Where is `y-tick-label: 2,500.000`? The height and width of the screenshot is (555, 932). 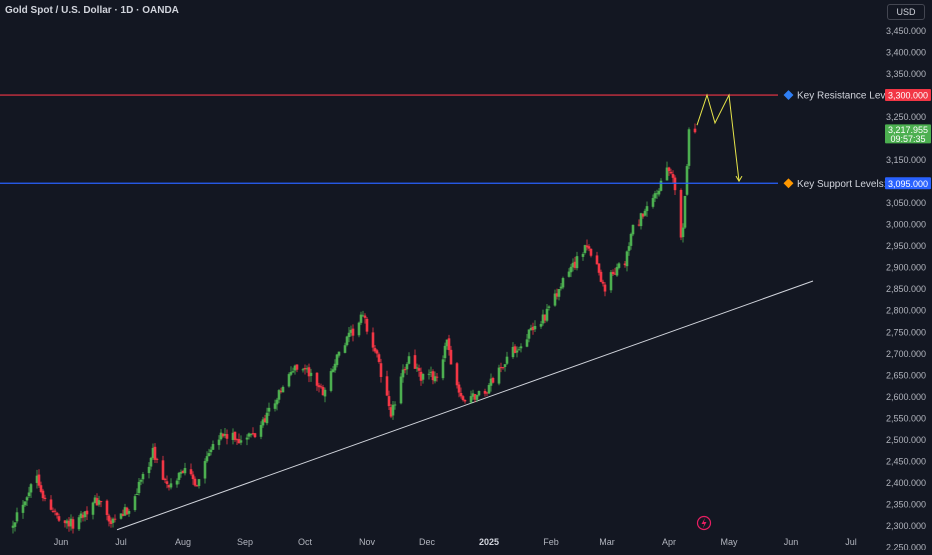 y-tick-label: 2,500.000 is located at coordinates (906, 440).